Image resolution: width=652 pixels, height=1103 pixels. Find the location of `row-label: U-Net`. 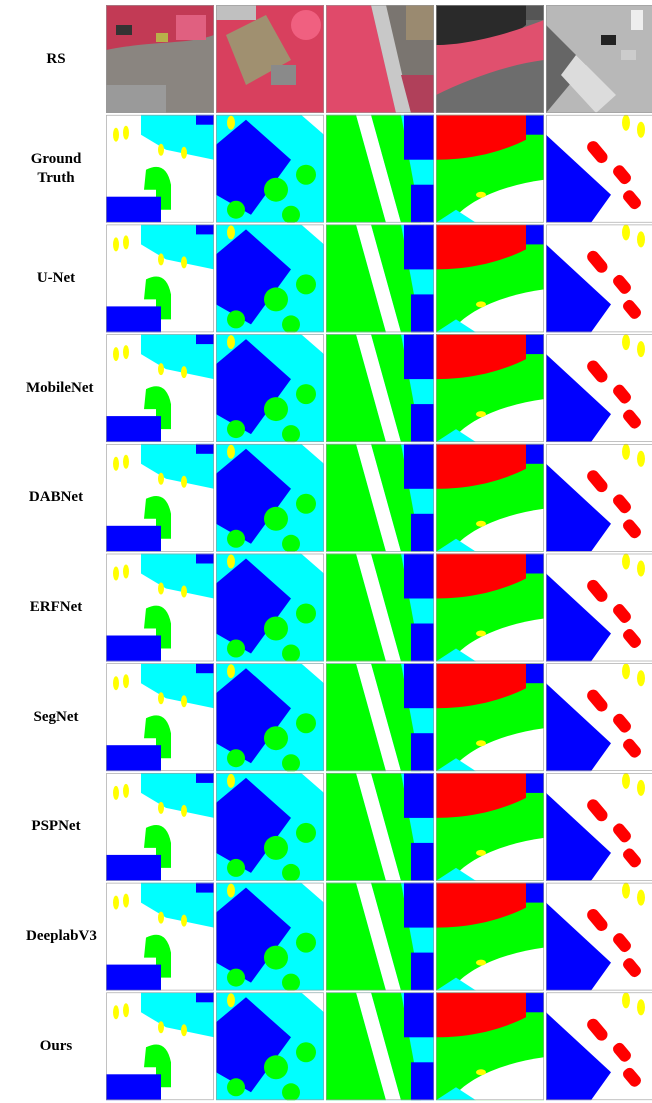

row-label: U-Net is located at coordinates (56, 278).